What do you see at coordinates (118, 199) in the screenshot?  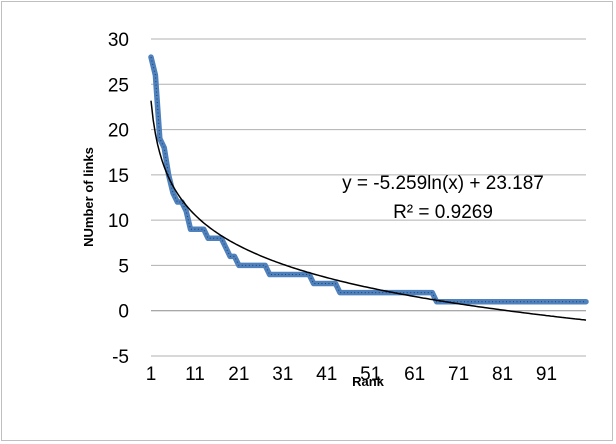 I see `y-tick-labels: 30 25 20 15 10 5 0 -5` at bounding box center [118, 199].